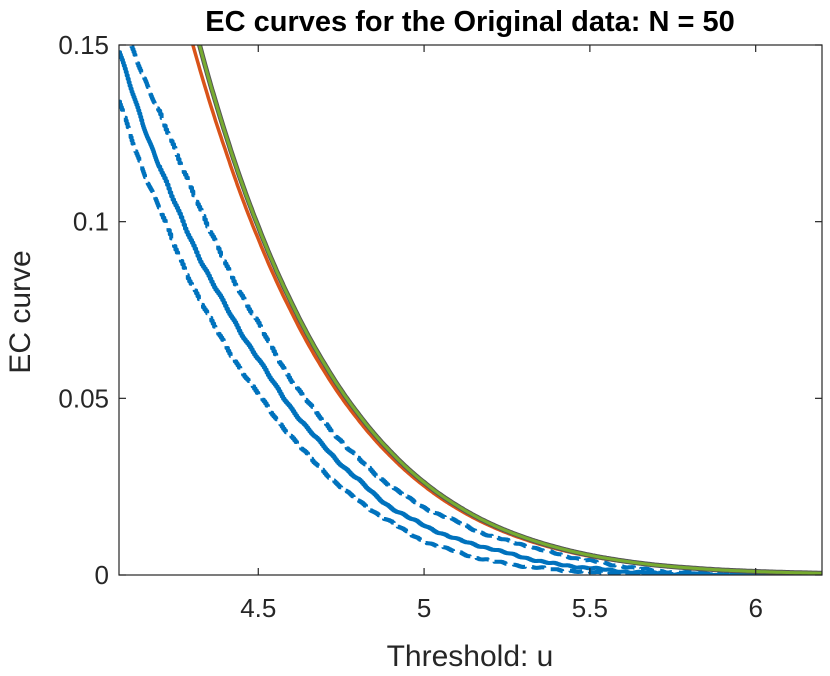 Image resolution: width=830 pixels, height=676 pixels. I want to click on x-tick-label: 4.5, so click(258, 608).